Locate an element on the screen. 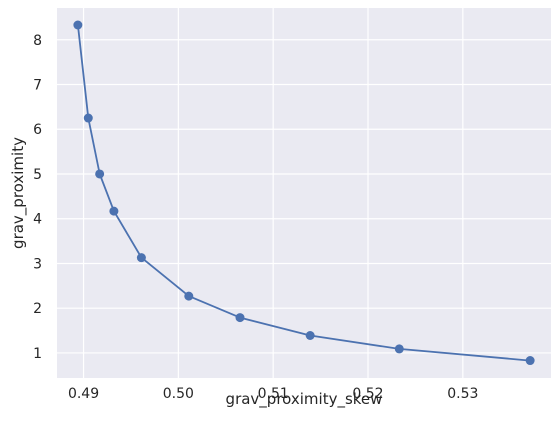 This screenshot has width=560, height=439. x-axis-label: grav_proximity_skew is located at coordinates (304, 399).